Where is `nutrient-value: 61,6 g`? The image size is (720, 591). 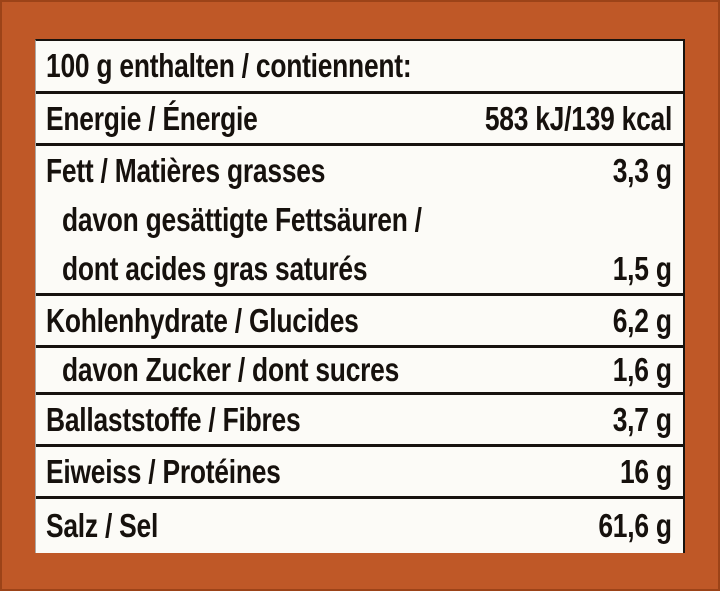
nutrient-value: 61,6 g is located at coordinates (635, 525).